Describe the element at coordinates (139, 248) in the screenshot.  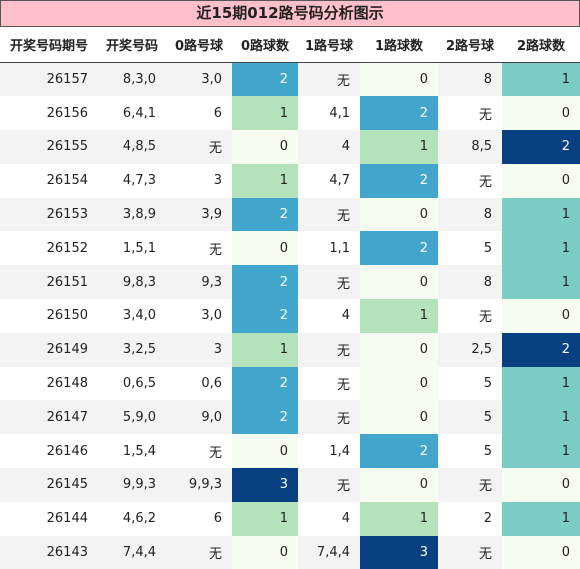
I see `cell: 1,5,1` at that location.